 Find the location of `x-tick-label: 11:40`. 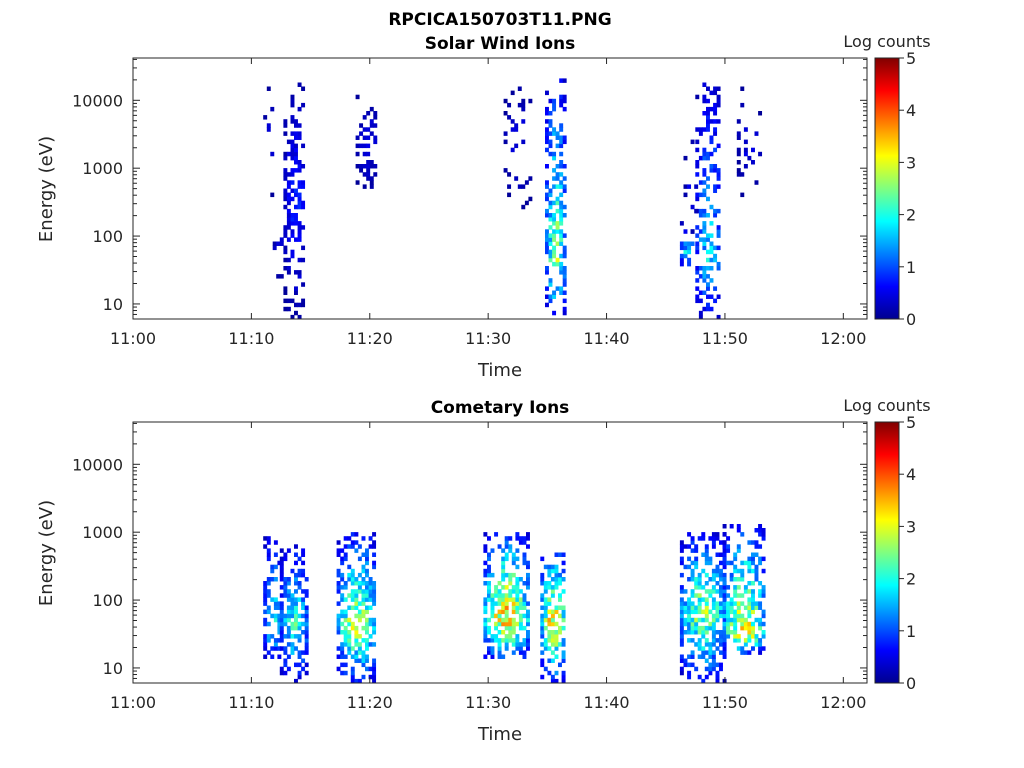

x-tick-label: 11:40 is located at coordinates (606, 338).